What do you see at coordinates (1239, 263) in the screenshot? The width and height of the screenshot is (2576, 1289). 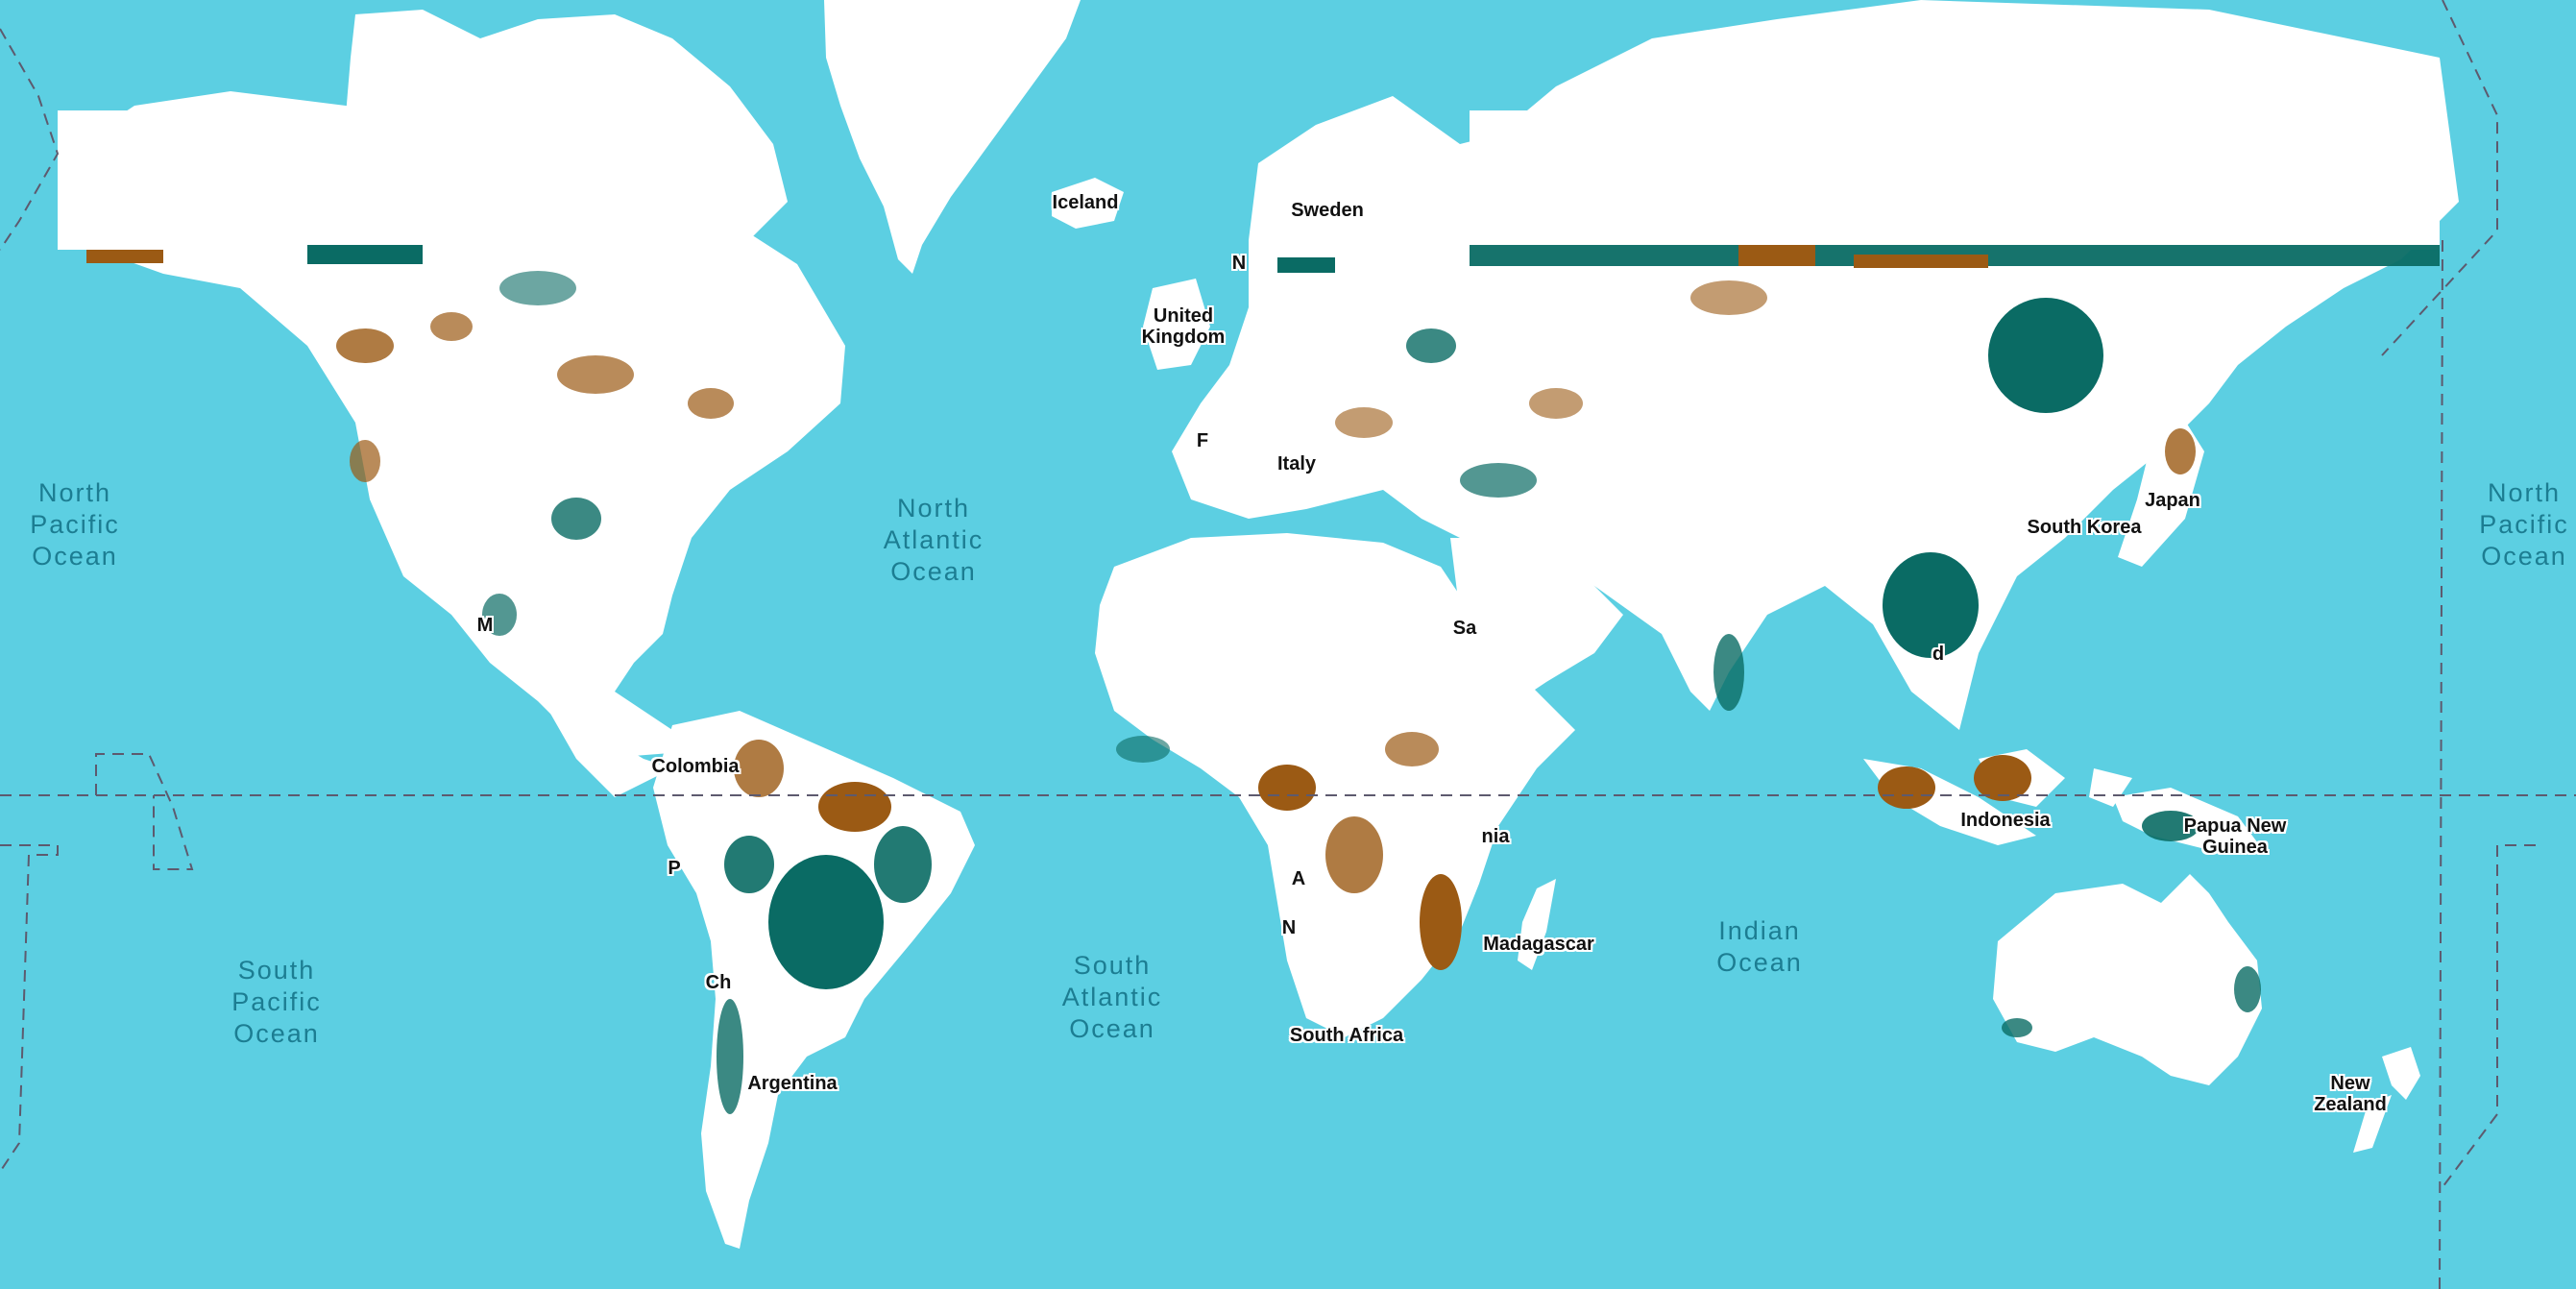 I see `place-label-norway: N` at bounding box center [1239, 263].